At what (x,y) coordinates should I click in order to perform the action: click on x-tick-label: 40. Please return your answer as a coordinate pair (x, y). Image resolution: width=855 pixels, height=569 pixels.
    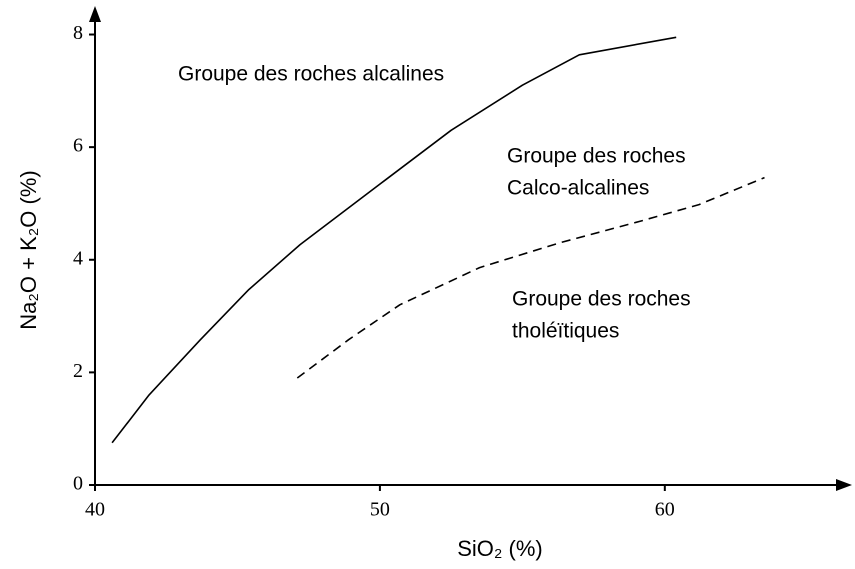
    Looking at the image, I should click on (95, 510).